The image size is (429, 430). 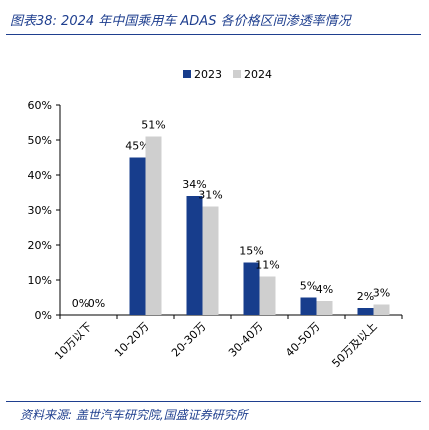 What do you see at coordinates (303, 340) in the screenshot?
I see `x-category-label: 40-50万` at bounding box center [303, 340].